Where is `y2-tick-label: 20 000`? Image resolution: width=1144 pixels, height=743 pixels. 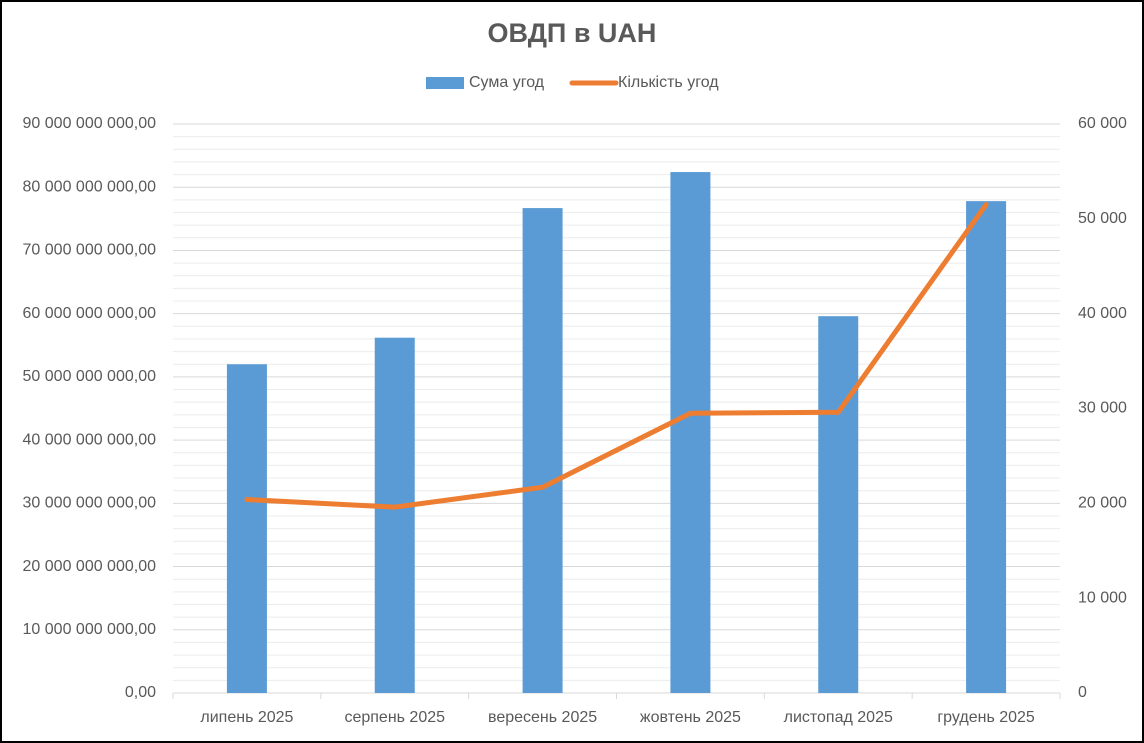
y2-tick-label: 20 000 is located at coordinates (1102, 503).